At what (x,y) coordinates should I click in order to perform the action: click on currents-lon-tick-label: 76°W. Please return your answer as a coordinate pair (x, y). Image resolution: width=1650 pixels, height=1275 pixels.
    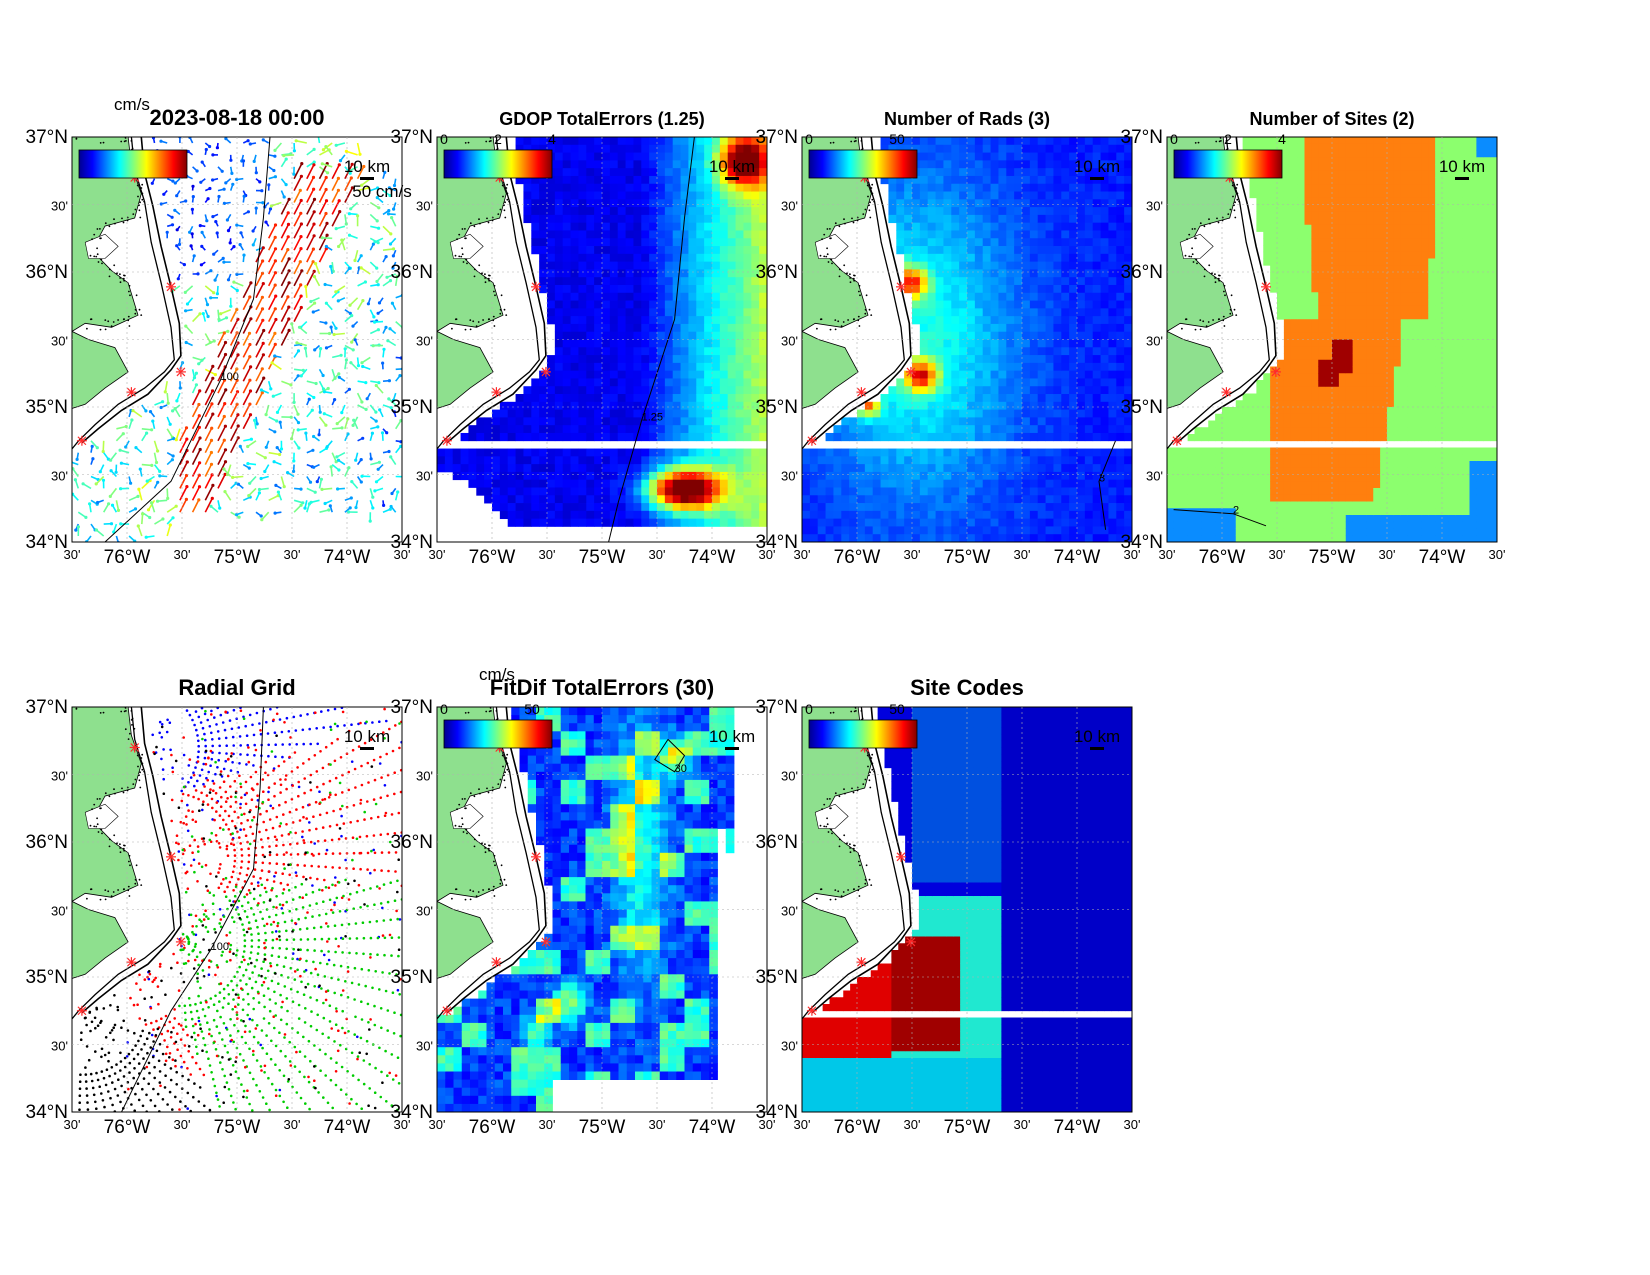
    Looking at the image, I should click on (127, 557).